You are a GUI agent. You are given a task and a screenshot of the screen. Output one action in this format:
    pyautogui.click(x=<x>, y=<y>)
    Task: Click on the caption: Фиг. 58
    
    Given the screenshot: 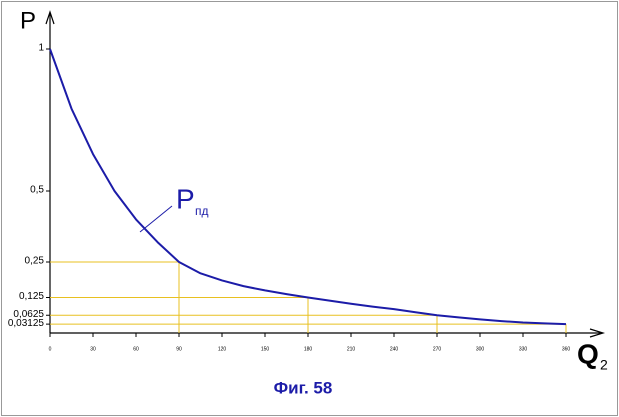 What is the action you would take?
    pyautogui.click(x=303, y=387)
    